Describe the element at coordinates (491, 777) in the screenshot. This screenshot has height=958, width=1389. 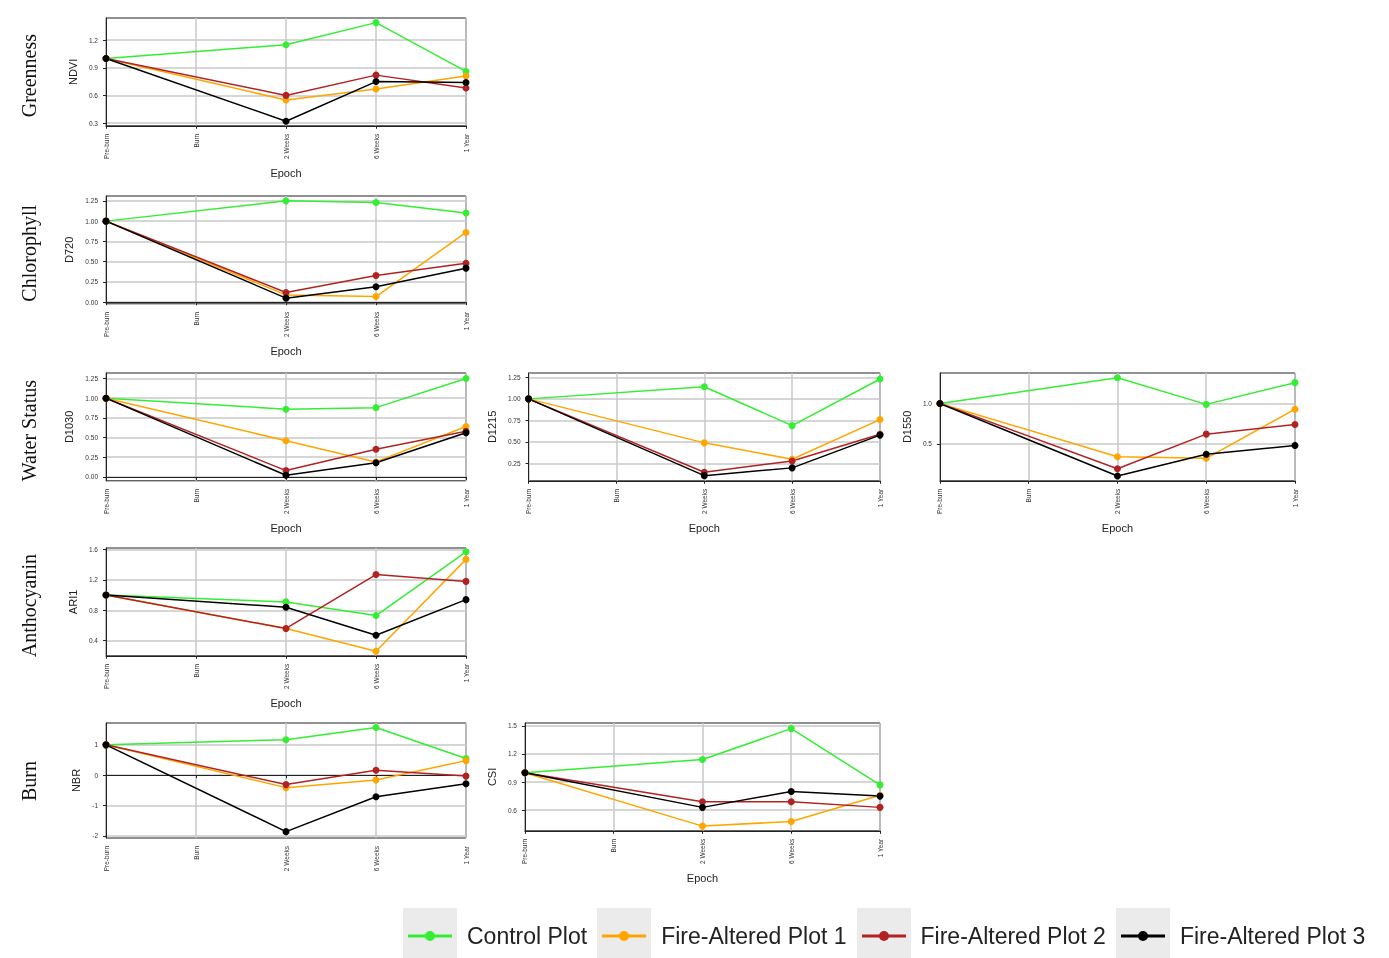
I see `y-axis-title: CSI` at that location.